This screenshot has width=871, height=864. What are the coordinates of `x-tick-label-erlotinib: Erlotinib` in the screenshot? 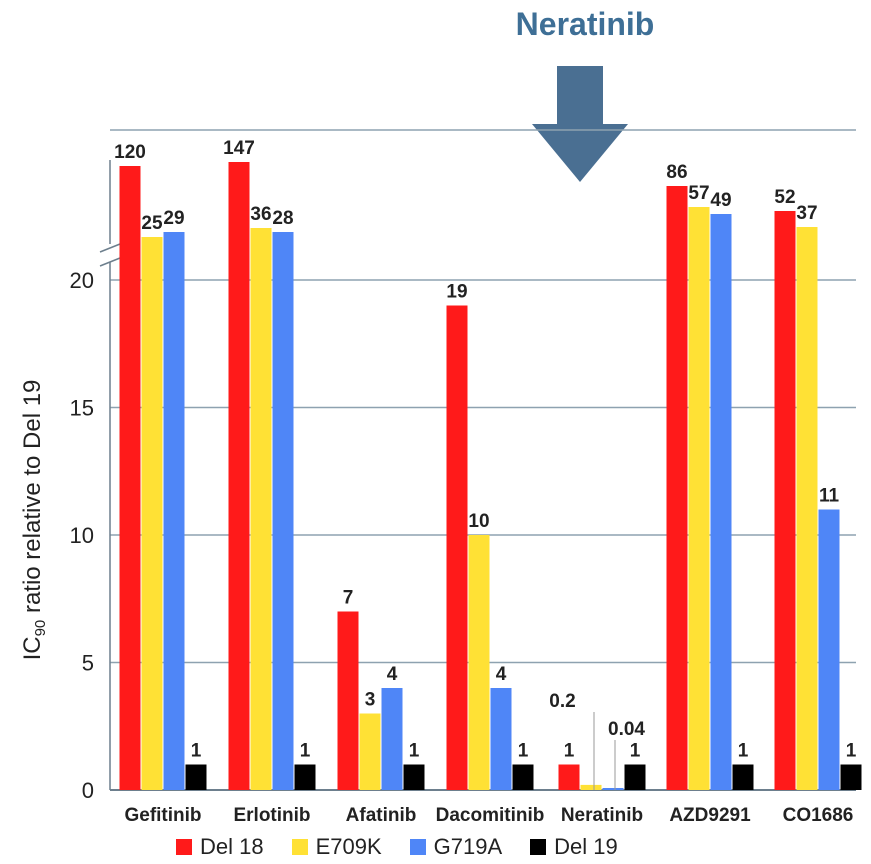 It's located at (271, 815).